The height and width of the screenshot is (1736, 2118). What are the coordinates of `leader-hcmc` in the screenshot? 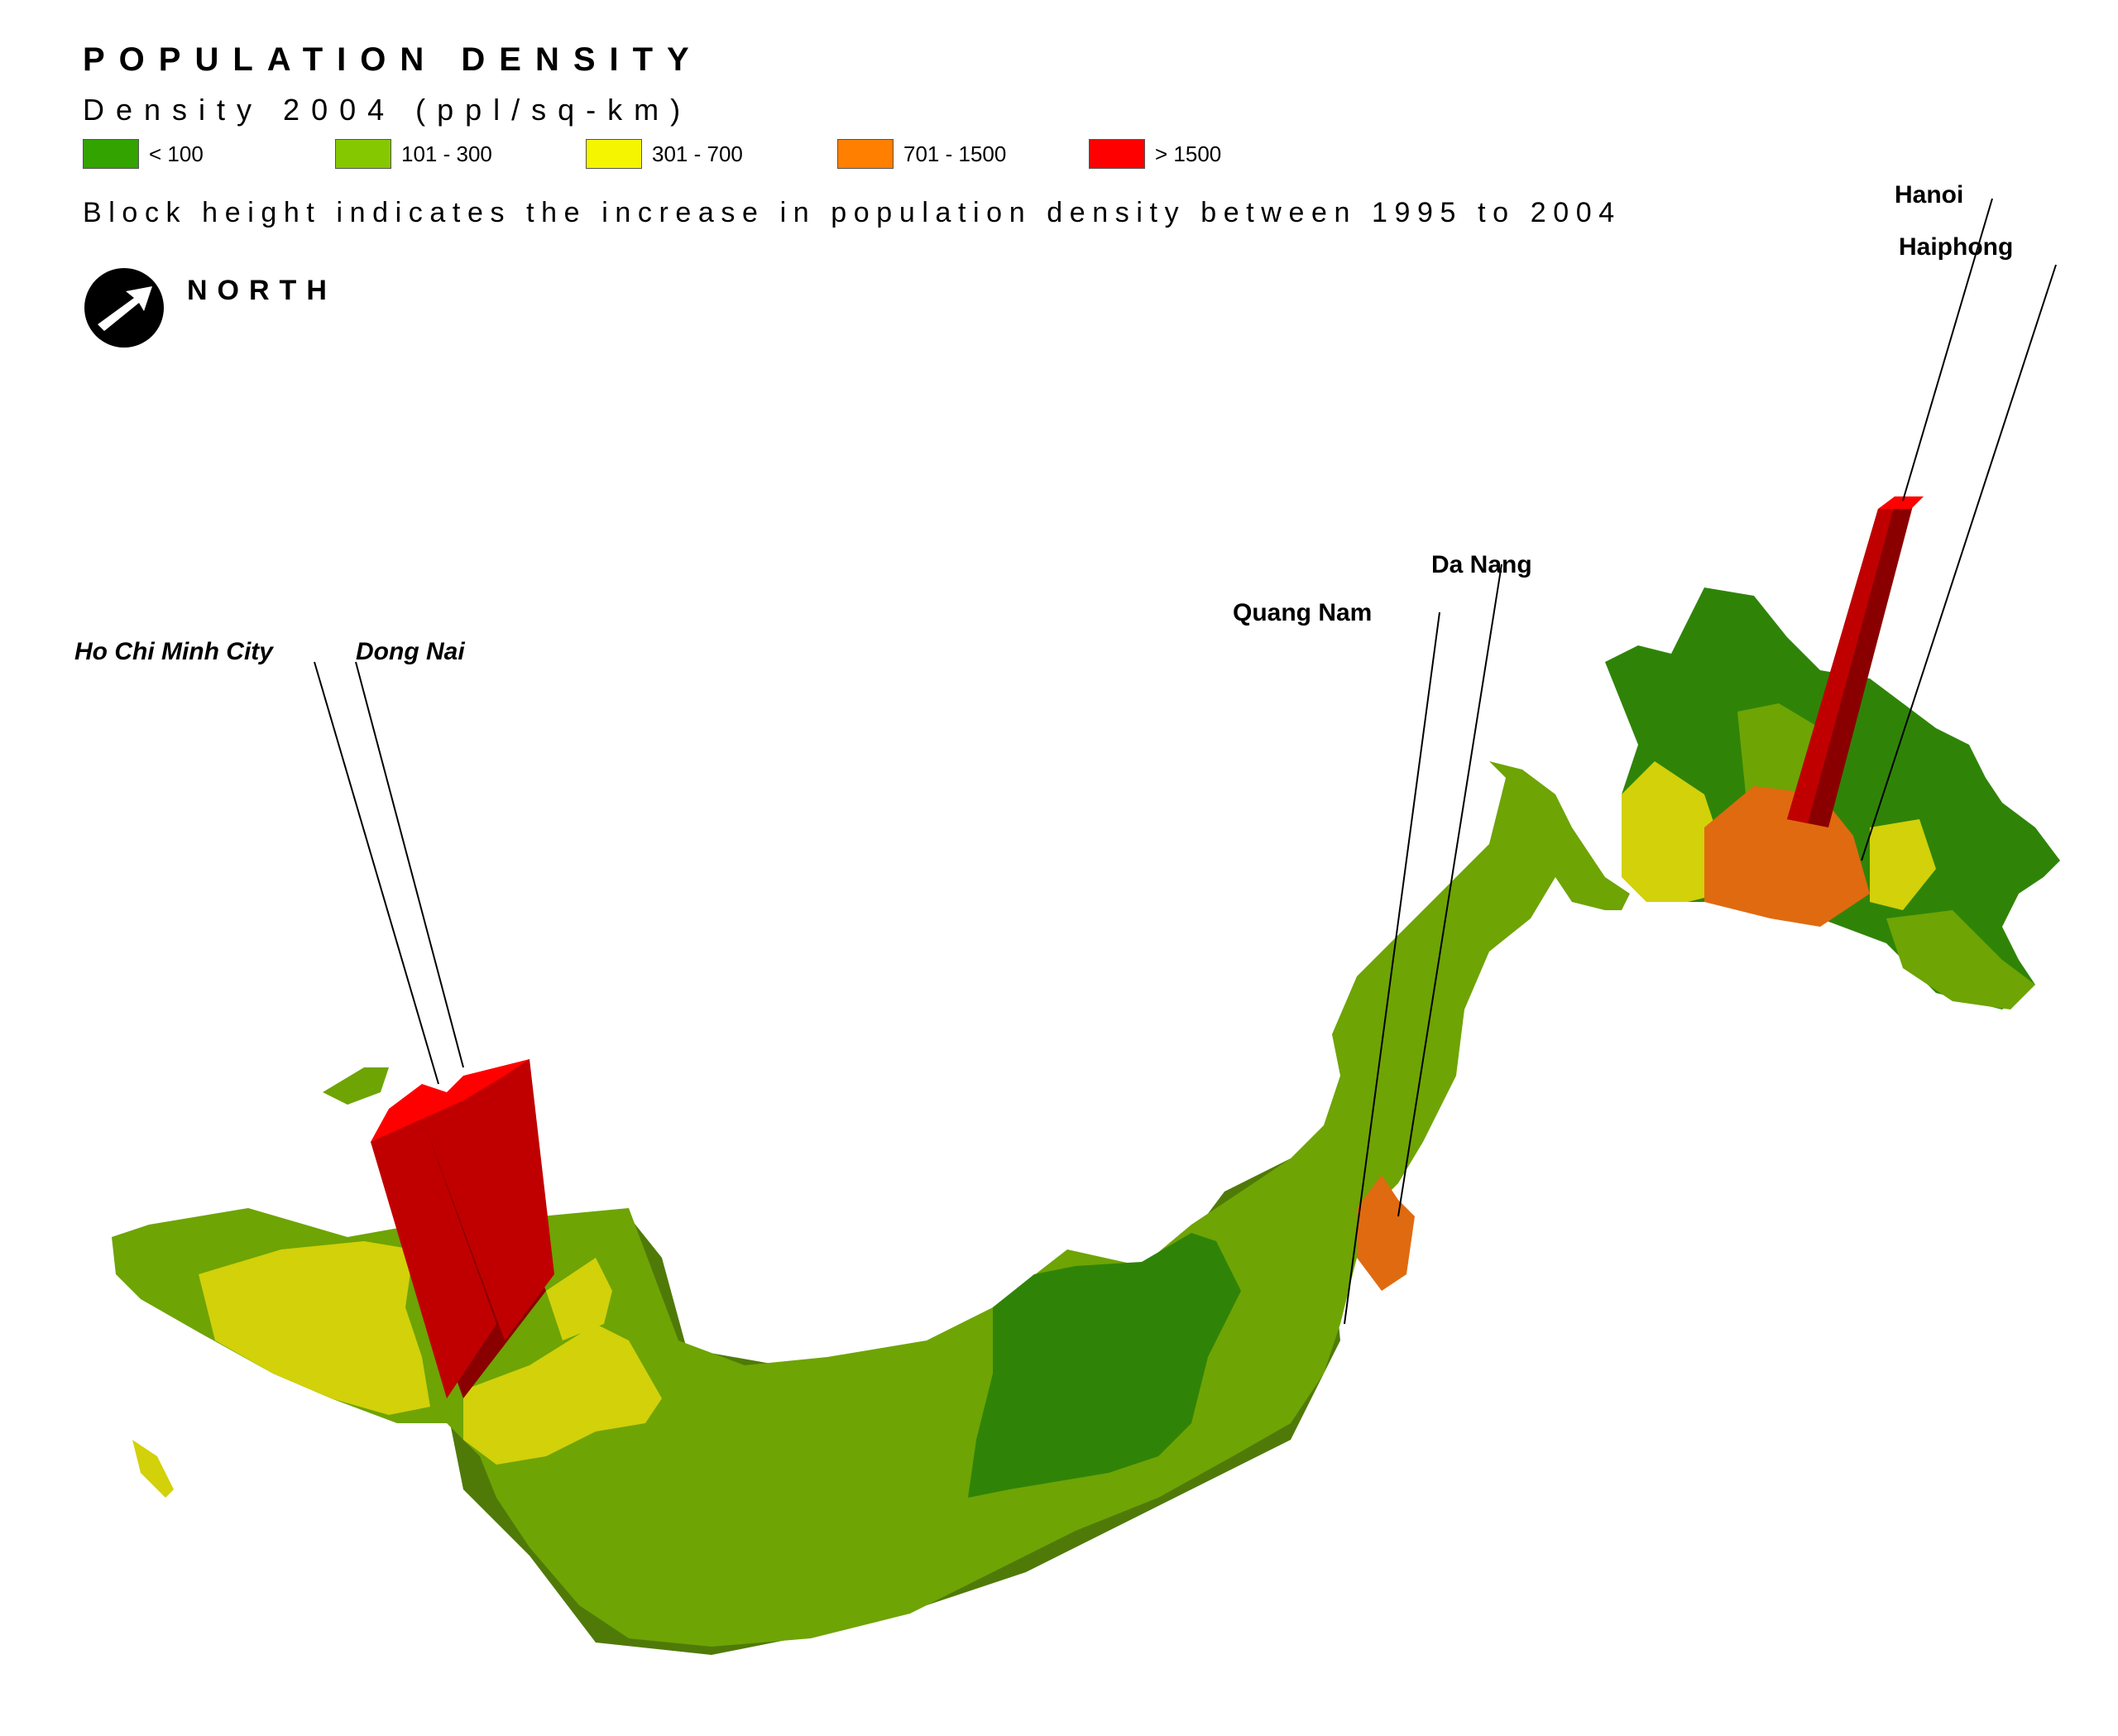 It's located at (376, 873).